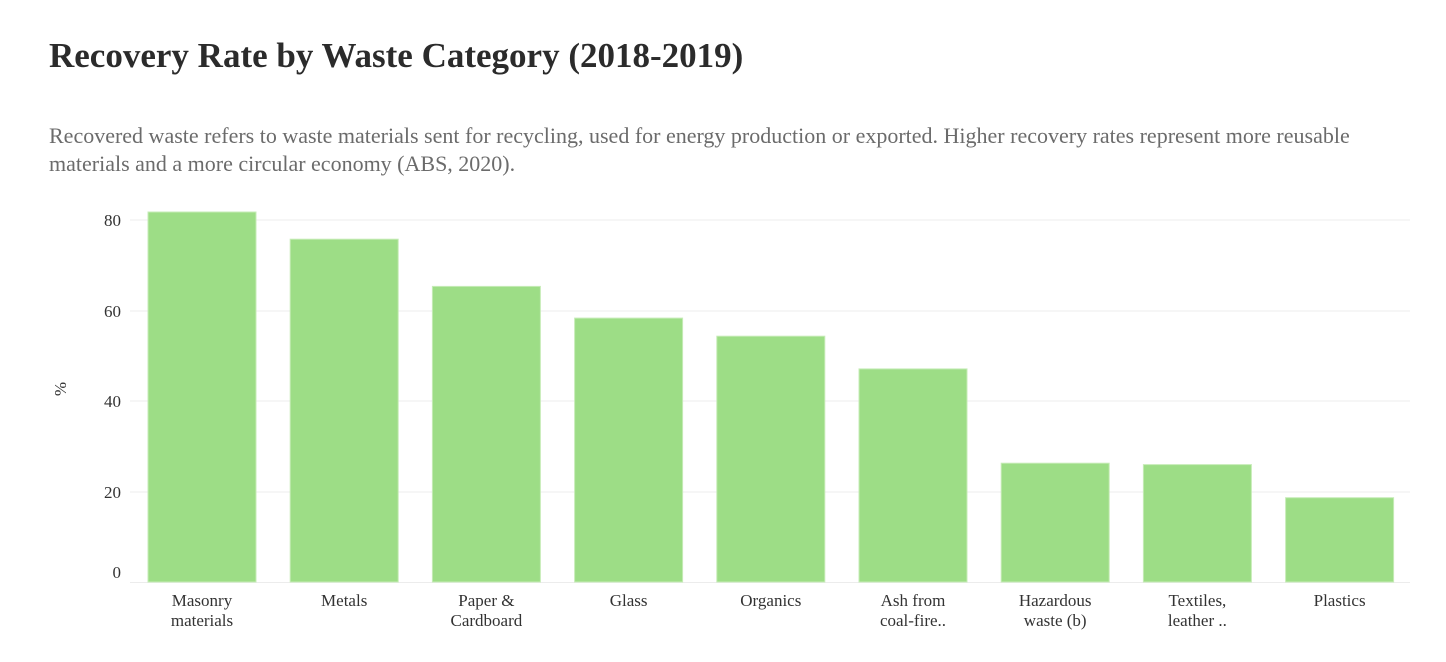 The width and height of the screenshot is (1446, 662). What do you see at coordinates (344, 600) in the screenshot?
I see `x-tick-label: Metals` at bounding box center [344, 600].